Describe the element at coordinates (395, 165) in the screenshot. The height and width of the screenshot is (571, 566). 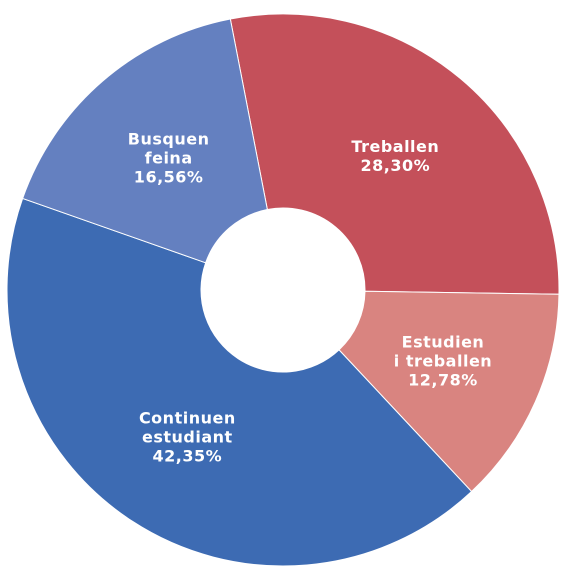
I see `value-label: 28,30%` at that location.